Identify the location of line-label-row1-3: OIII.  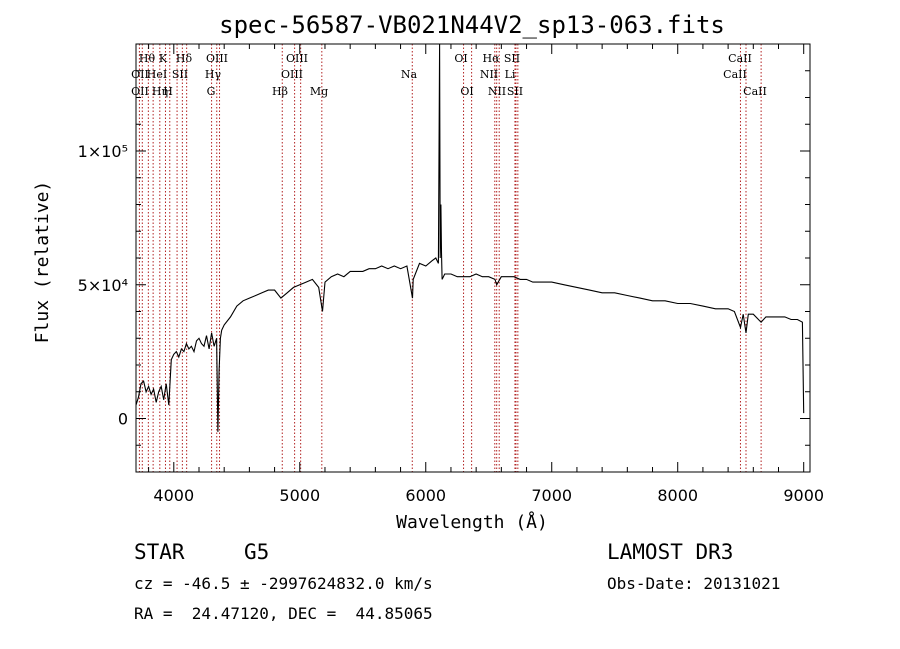
(217, 58).